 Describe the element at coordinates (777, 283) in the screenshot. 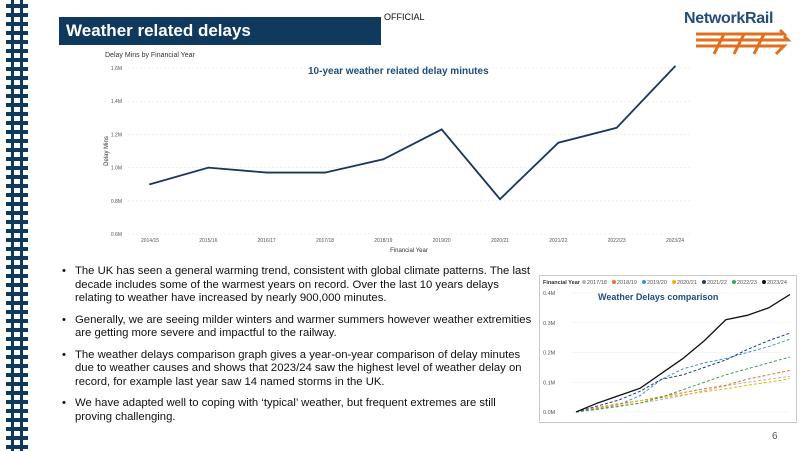

I see `chart2-legend-label: 2023/24` at that location.